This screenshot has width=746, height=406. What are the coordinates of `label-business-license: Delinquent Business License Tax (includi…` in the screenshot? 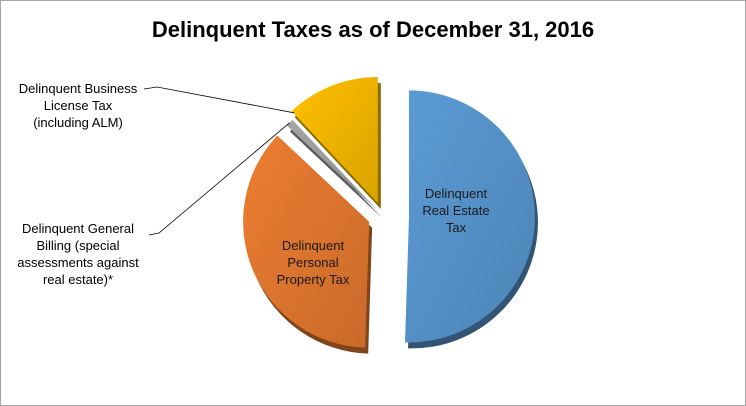 It's located at (78, 105).